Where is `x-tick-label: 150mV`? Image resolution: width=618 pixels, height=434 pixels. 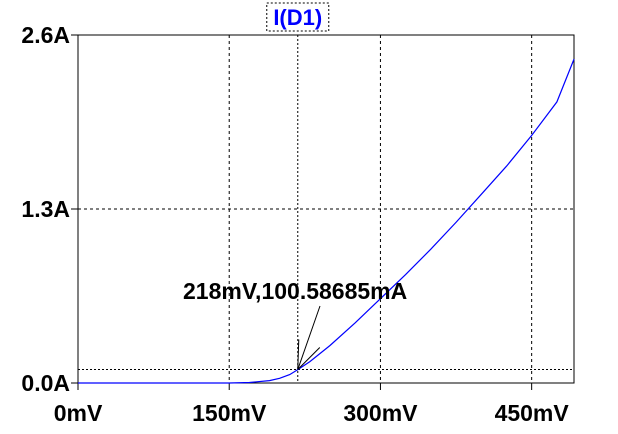 x-tick-label: 150mV is located at coordinates (229, 413).